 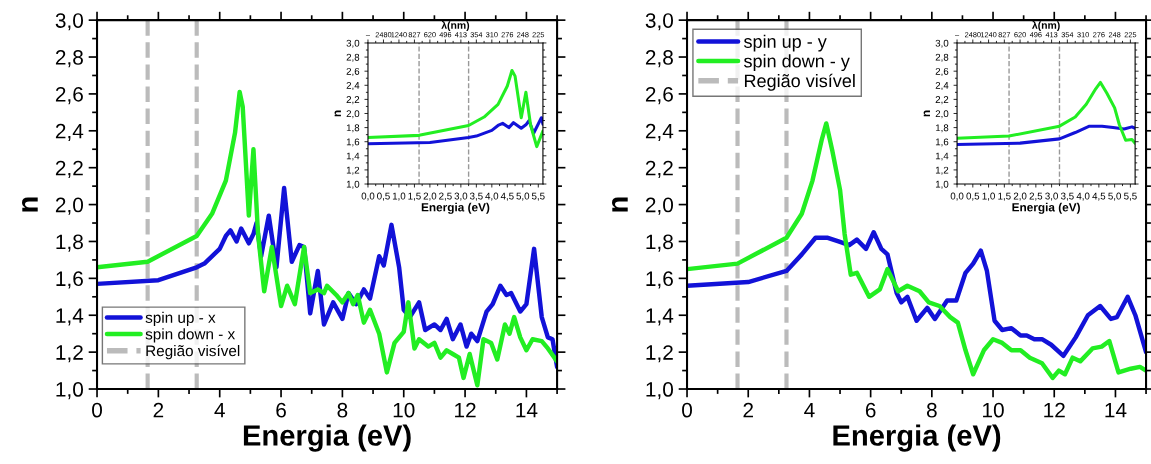 What do you see at coordinates (180, 318) in the screenshot?
I see `legend-label: spin up - x` at bounding box center [180, 318].